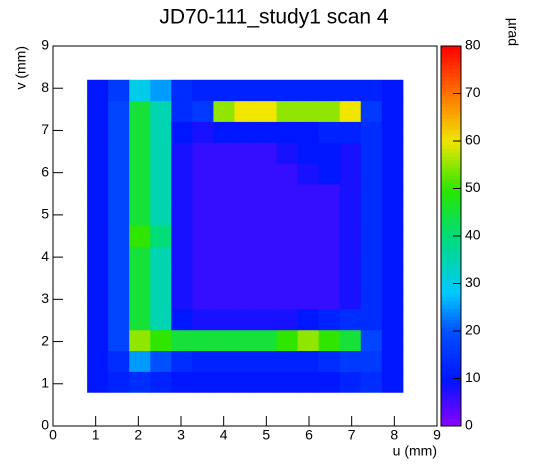 This screenshot has height=474, width=548. I want to click on z-tick-label: 0, so click(469, 425).